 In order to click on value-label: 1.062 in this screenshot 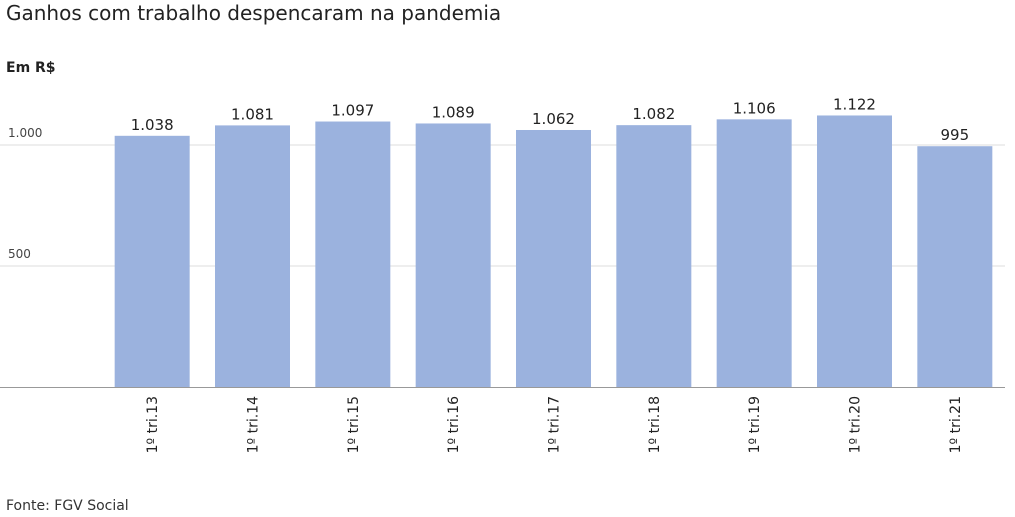, I will do `click(553, 119)`.